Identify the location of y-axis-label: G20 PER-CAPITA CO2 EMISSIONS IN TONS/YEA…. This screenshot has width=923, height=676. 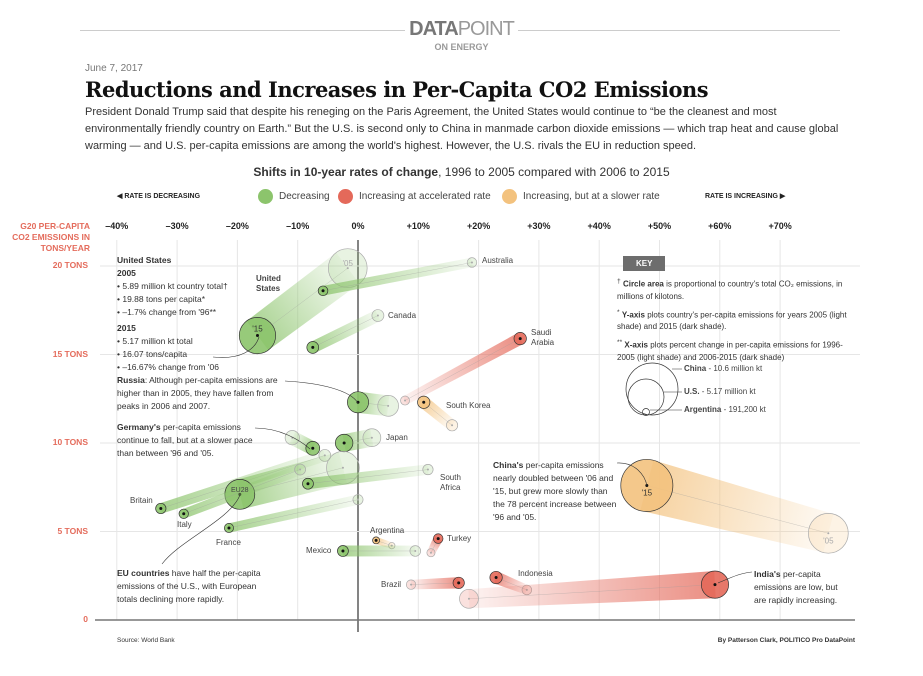
(51, 237).